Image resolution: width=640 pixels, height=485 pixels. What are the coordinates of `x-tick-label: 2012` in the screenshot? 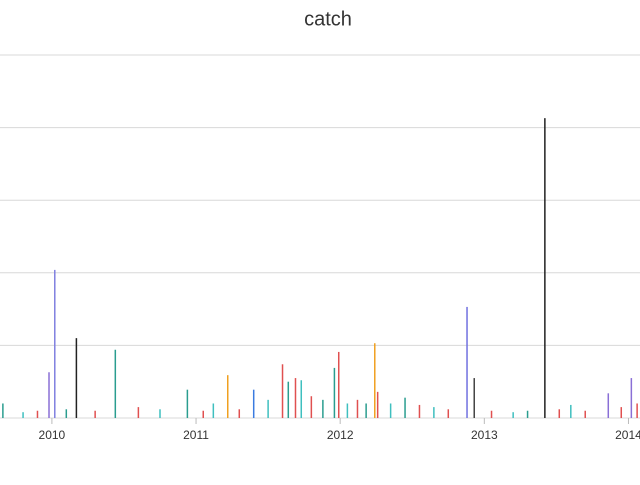 It's located at (340, 435).